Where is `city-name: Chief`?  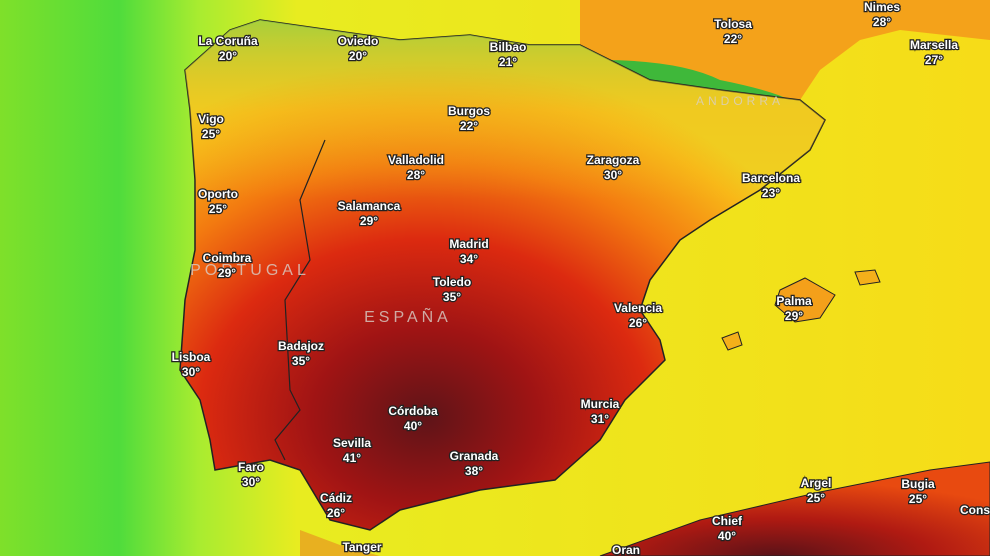
city-name: Chief is located at coordinates (727, 521).